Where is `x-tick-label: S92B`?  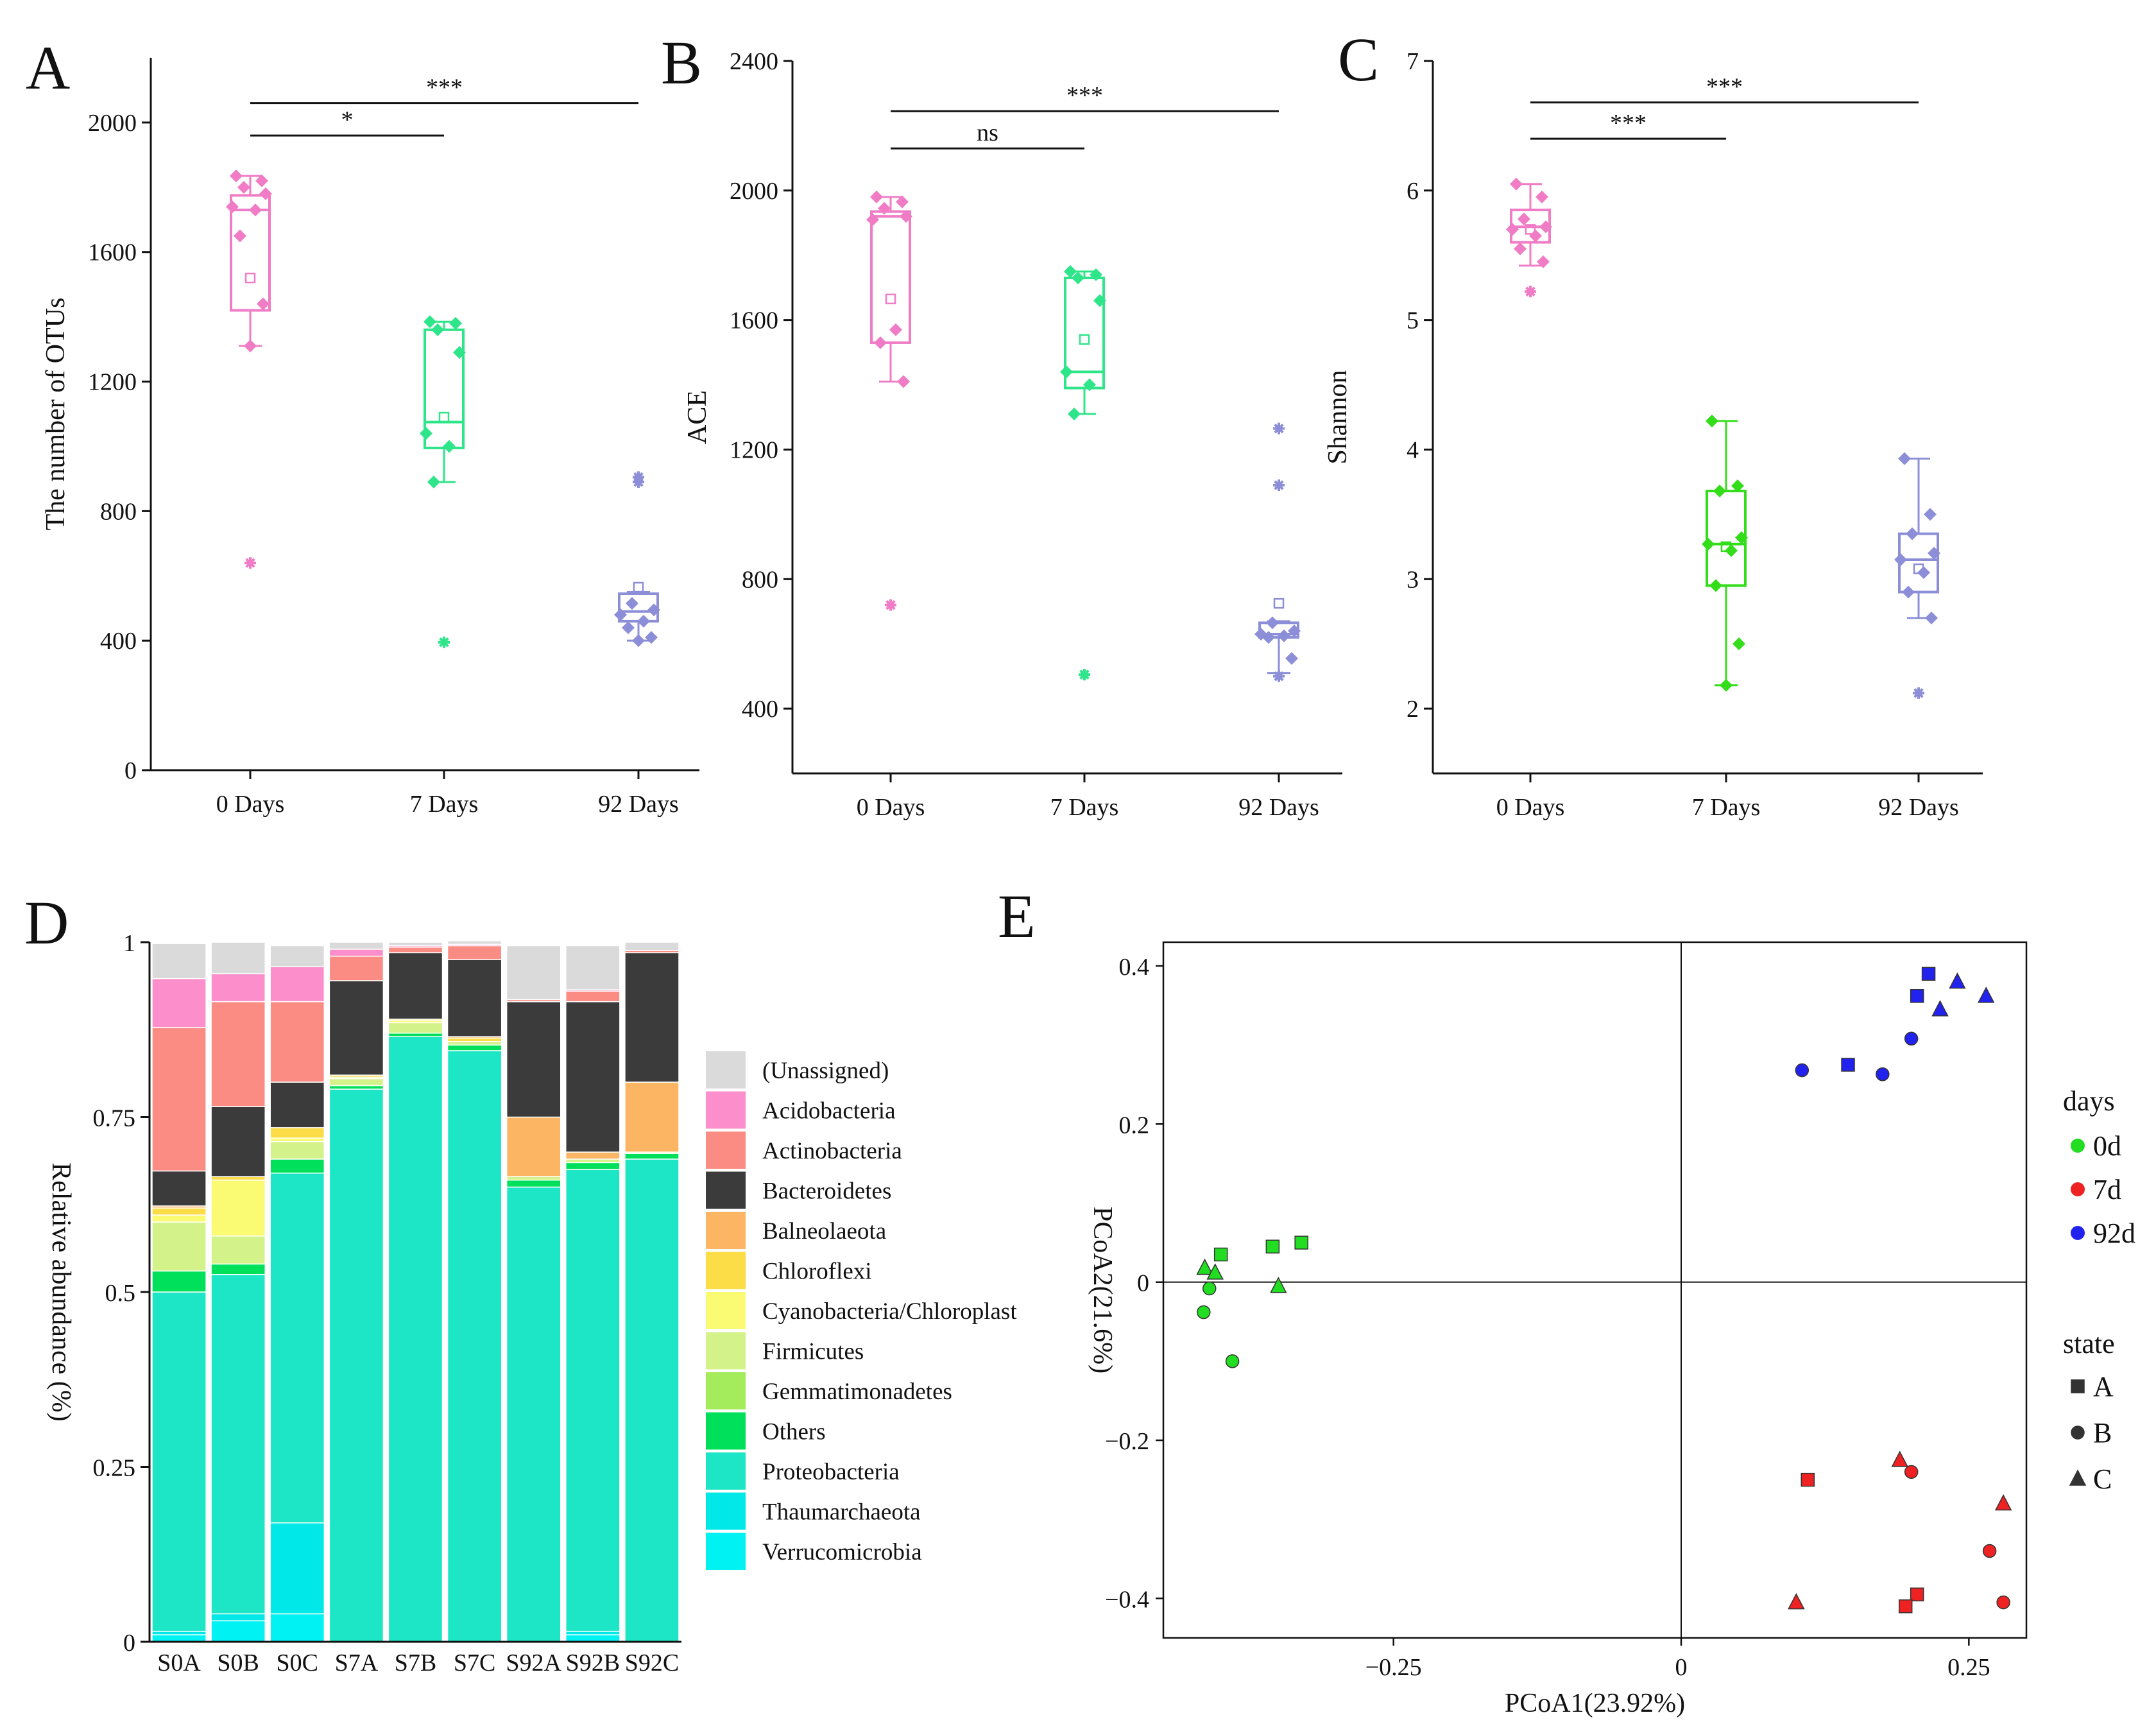
x-tick-label: S92B is located at coordinates (593, 1662).